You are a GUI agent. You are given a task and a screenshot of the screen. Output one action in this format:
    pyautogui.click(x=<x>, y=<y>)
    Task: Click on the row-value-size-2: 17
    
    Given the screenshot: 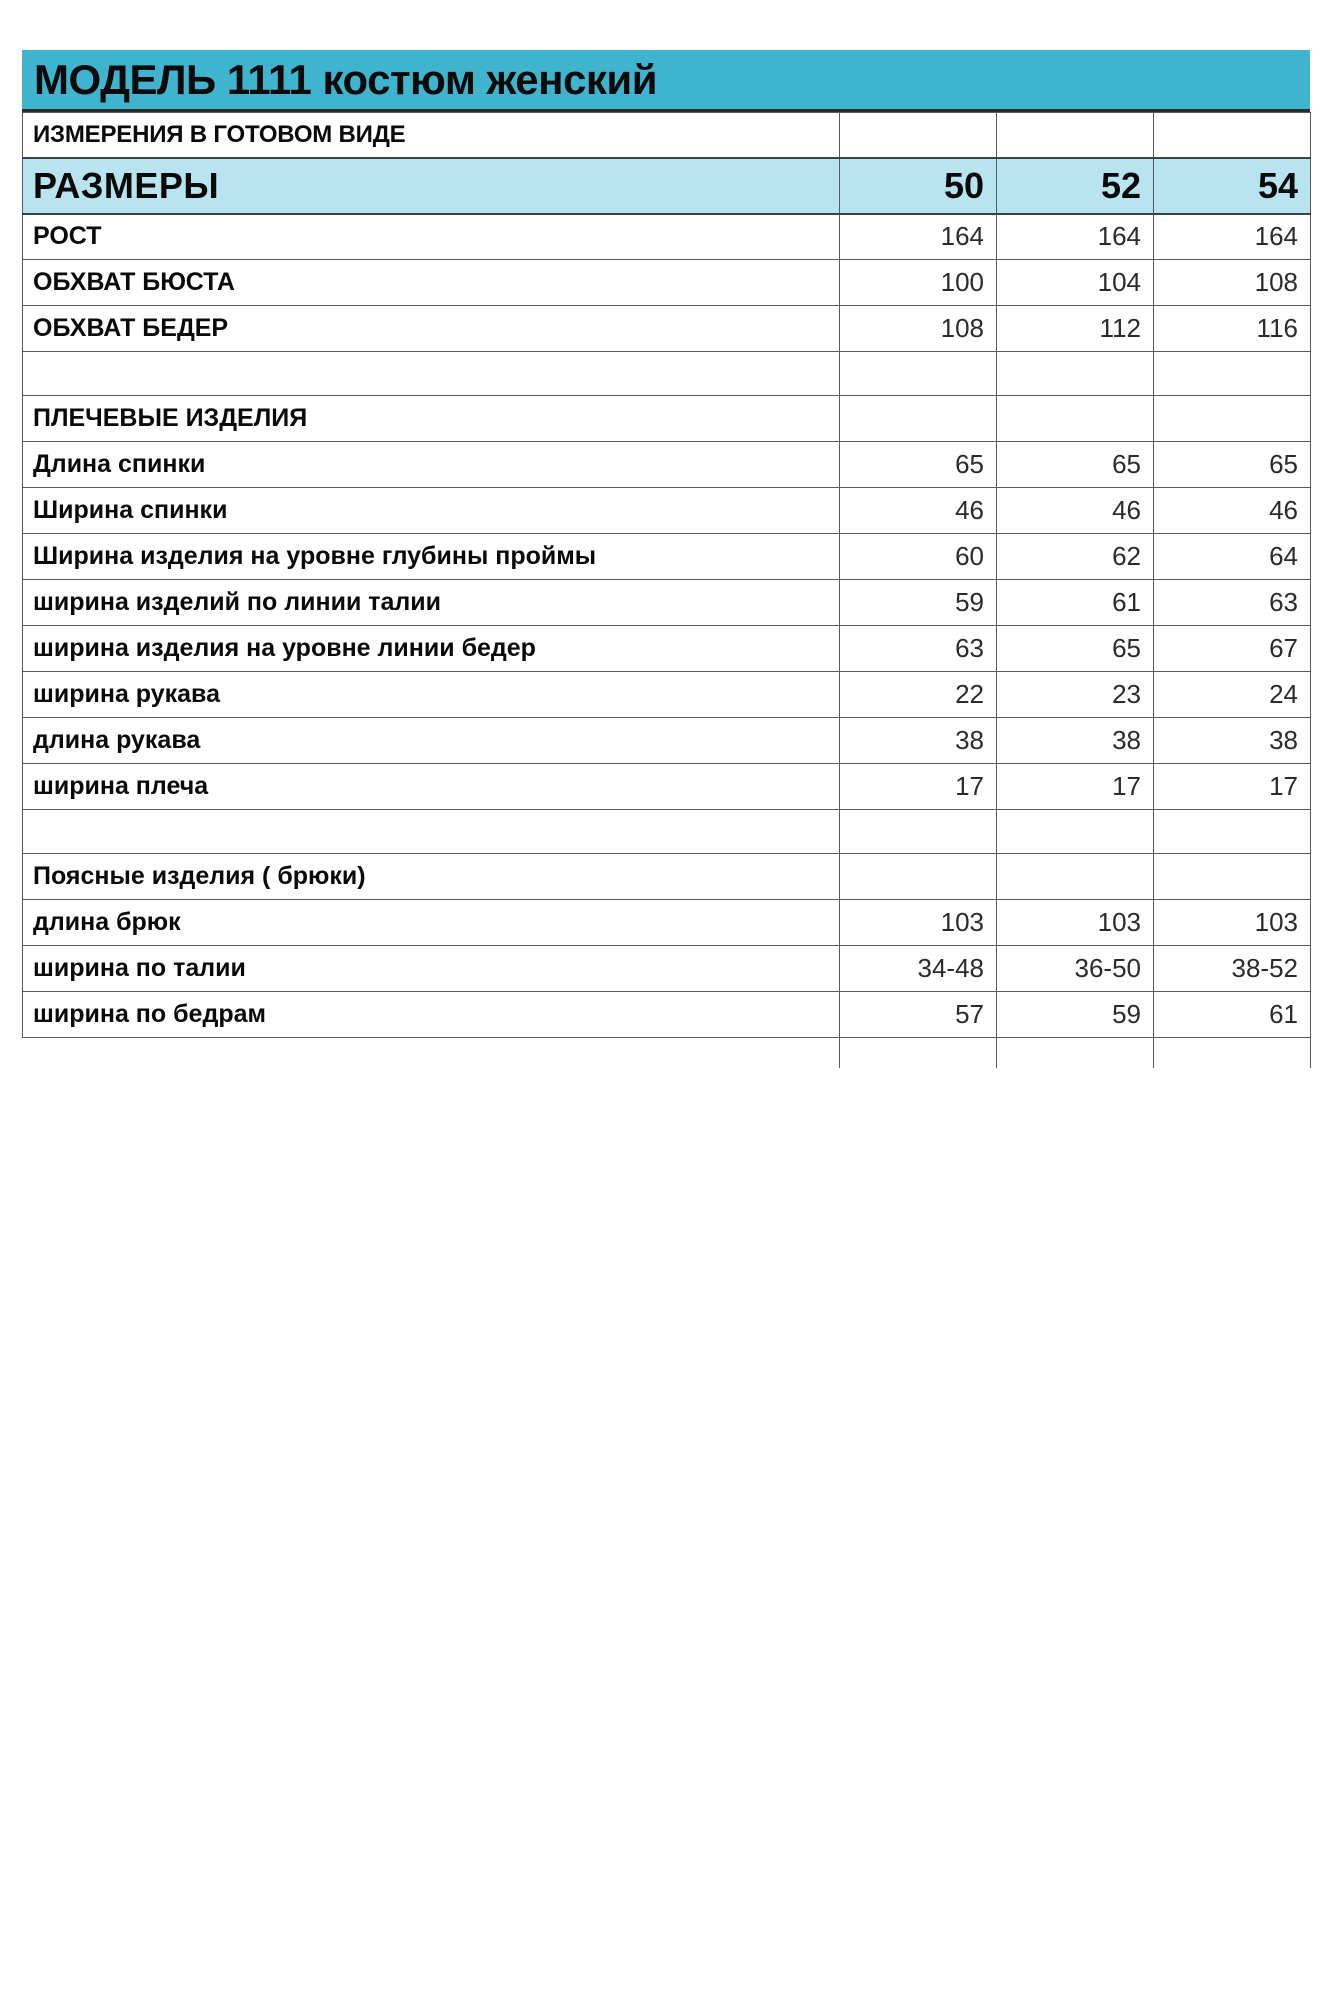 What is the action you would take?
    pyautogui.click(x=1075, y=786)
    